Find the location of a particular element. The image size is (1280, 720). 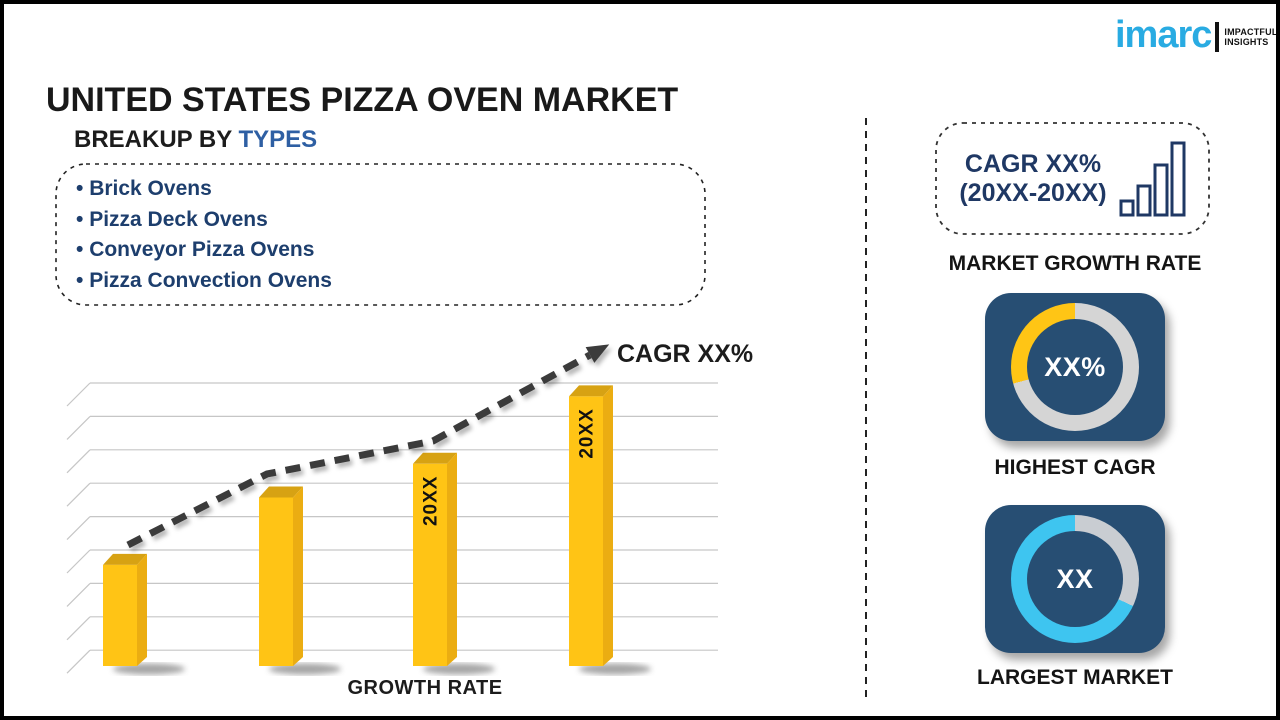

largest-market-caption: LARGEST MARKET is located at coordinates (1075, 677).